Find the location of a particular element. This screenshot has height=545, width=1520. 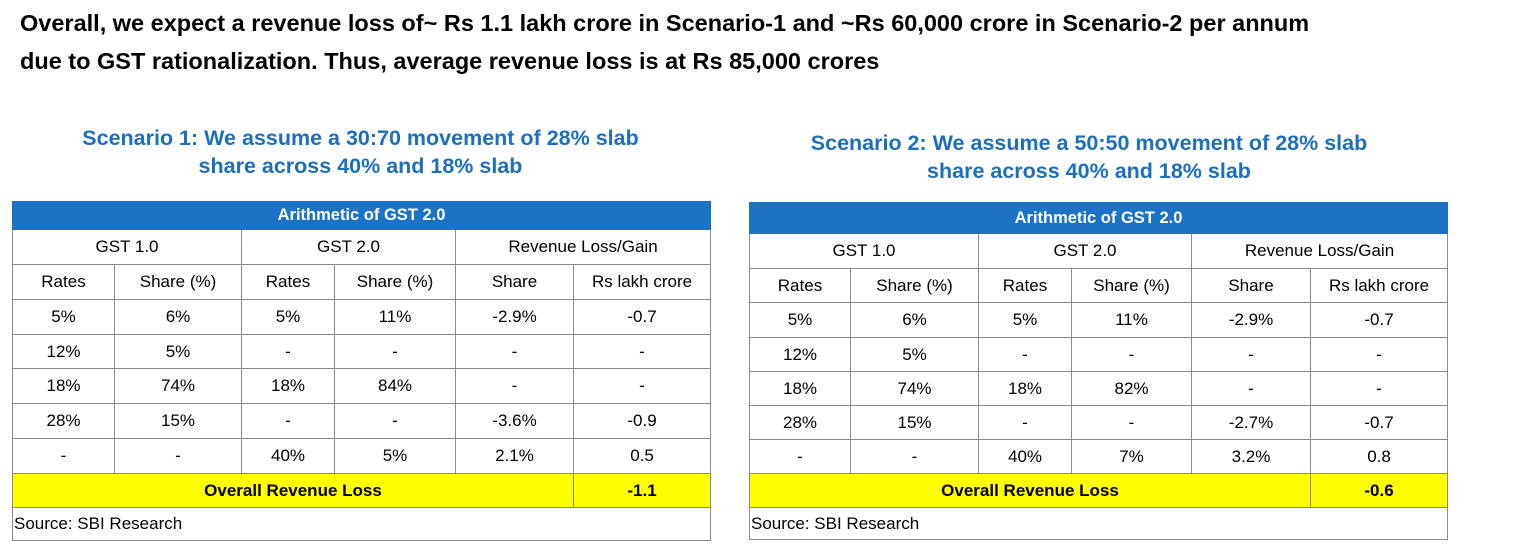

table-cell: -0.9 is located at coordinates (642, 421).